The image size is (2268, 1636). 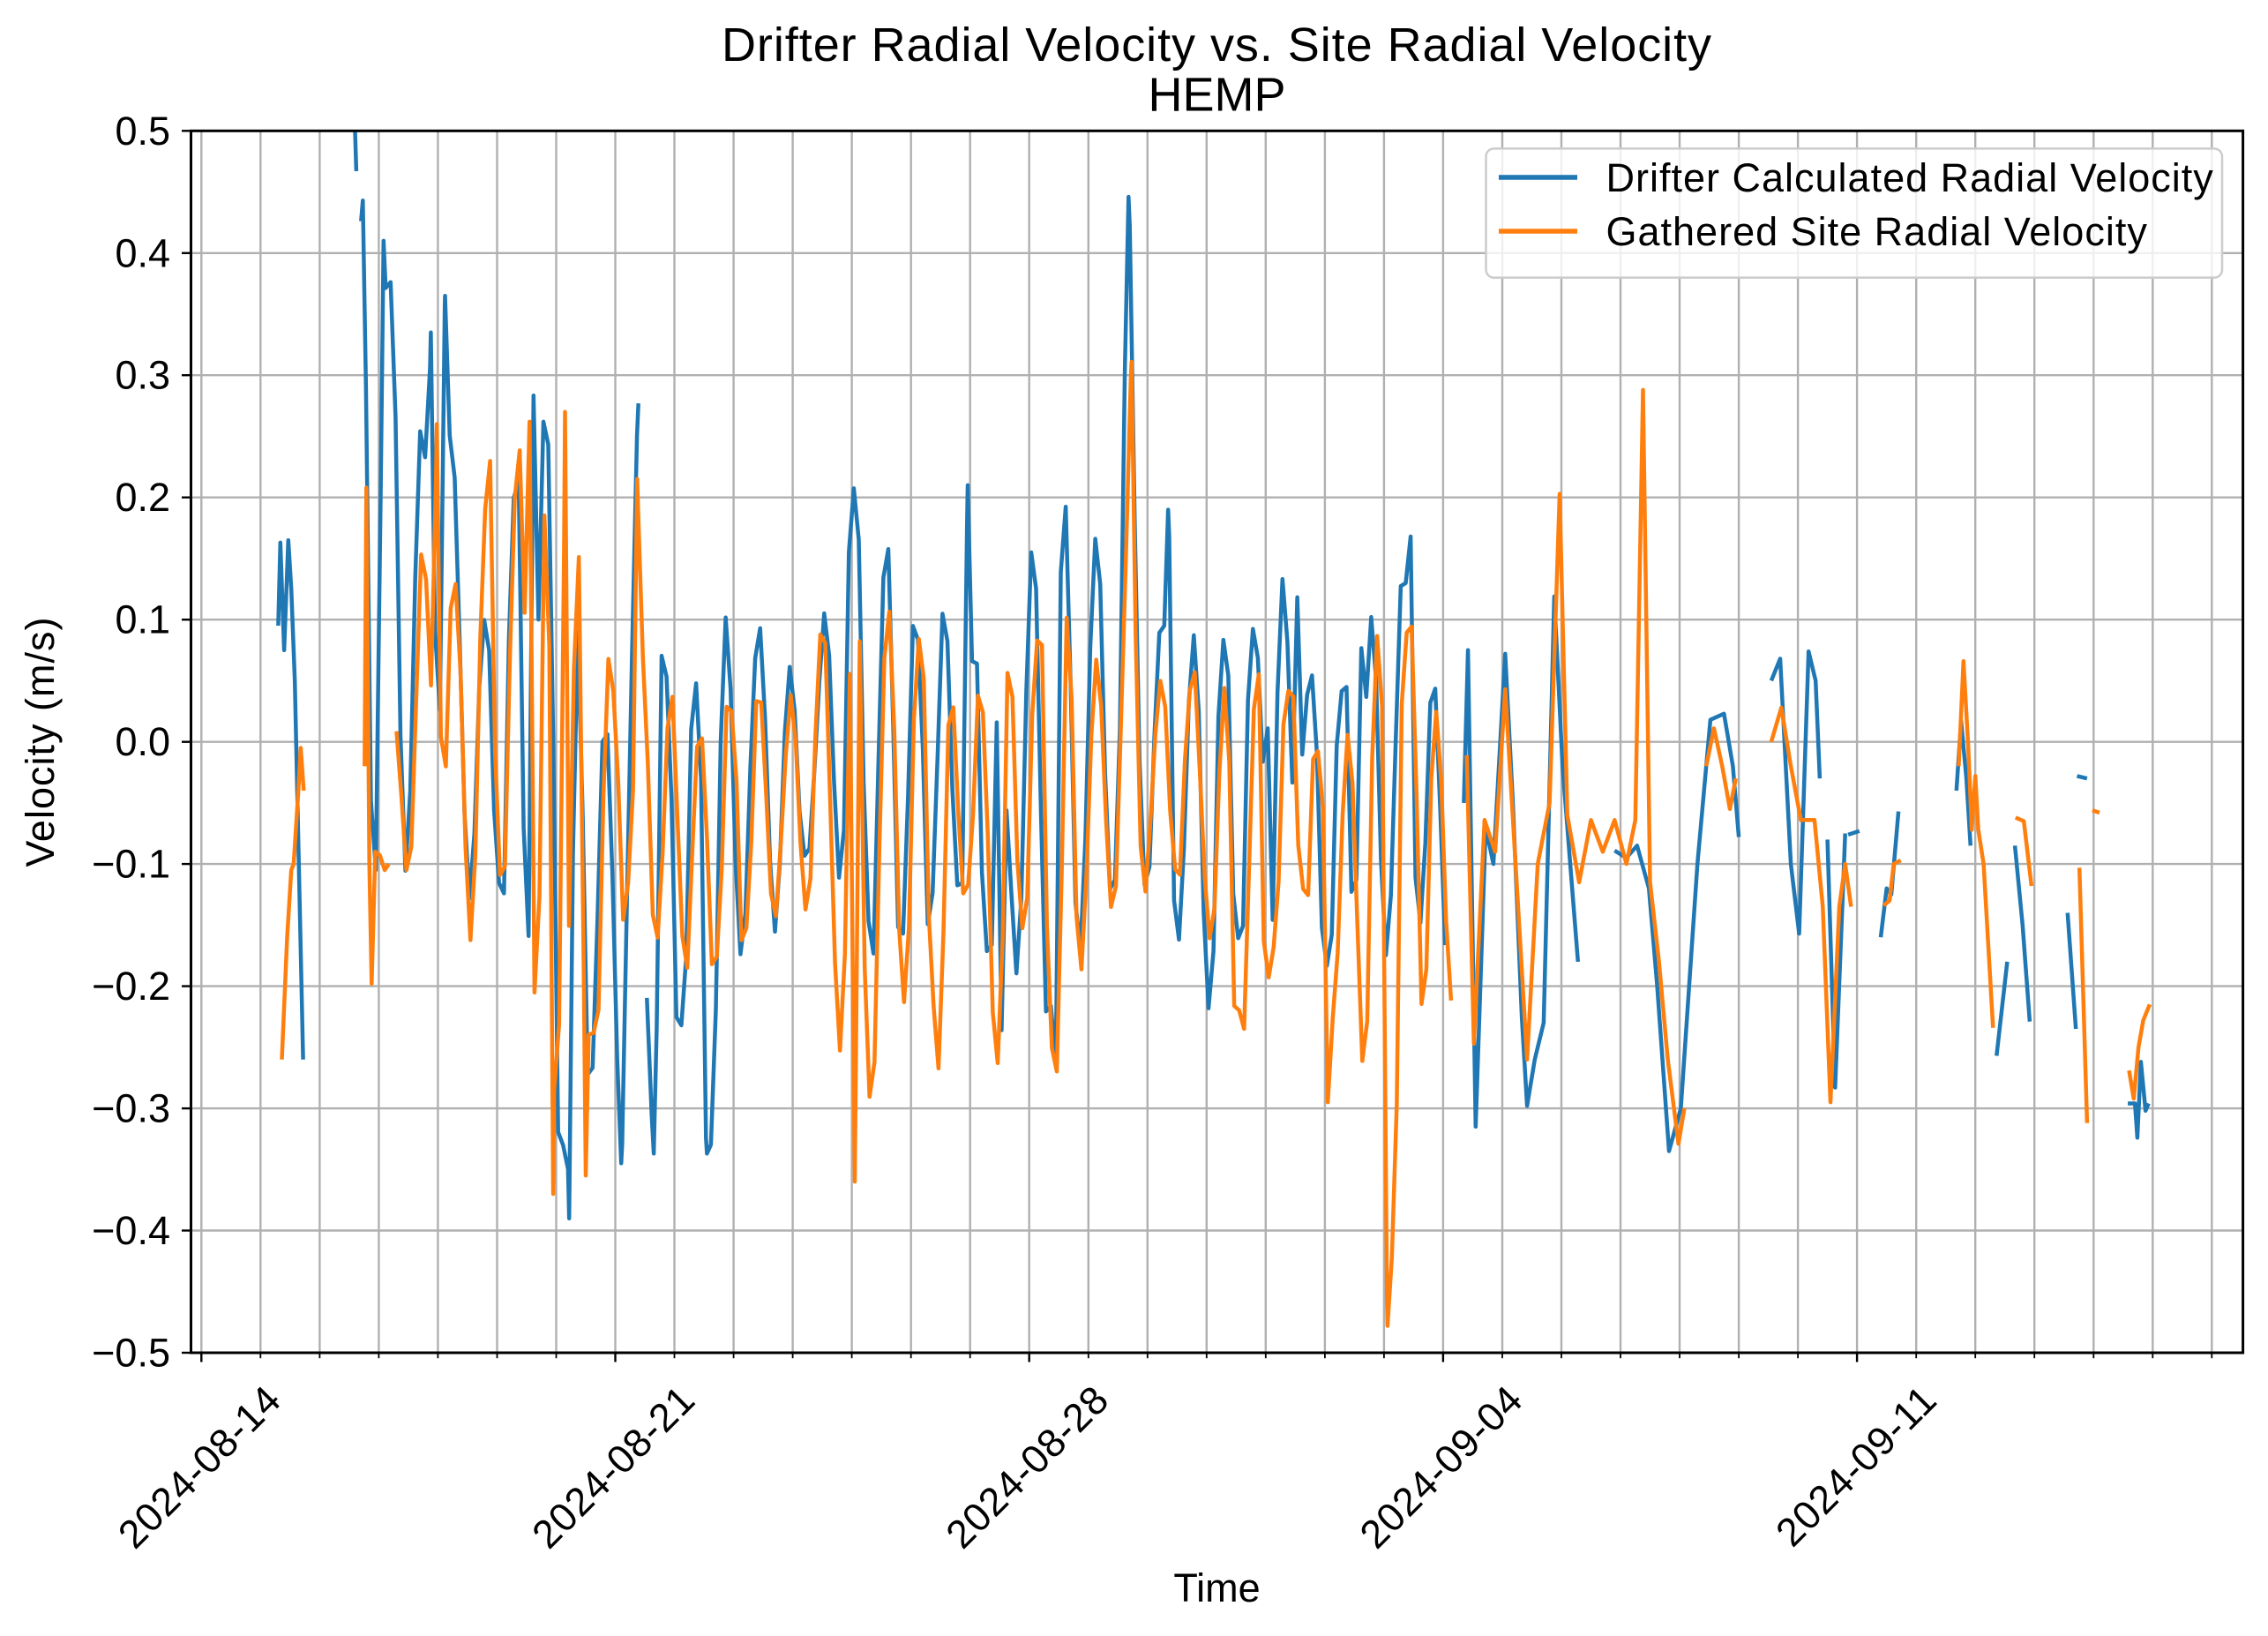 What do you see at coordinates (131, 1230) in the screenshot?
I see `svg-text: −0.4` at bounding box center [131, 1230].